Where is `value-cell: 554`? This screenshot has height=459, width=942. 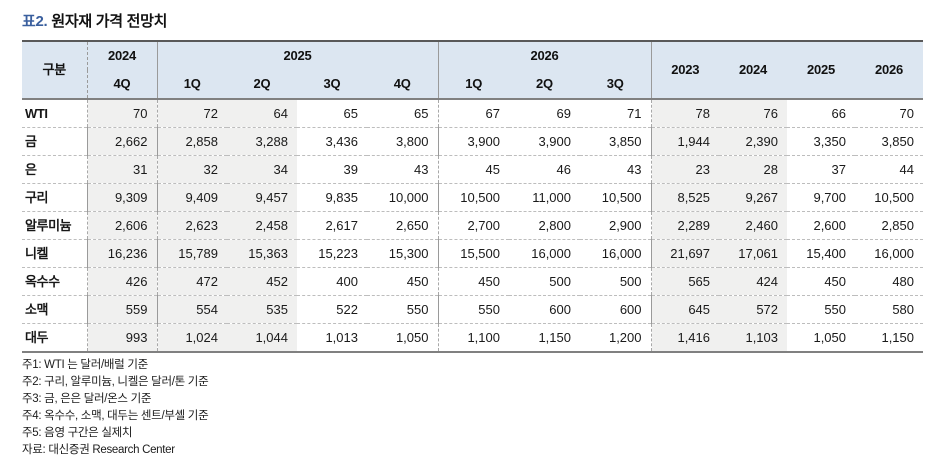
value-cell: 554 is located at coordinates (191, 309).